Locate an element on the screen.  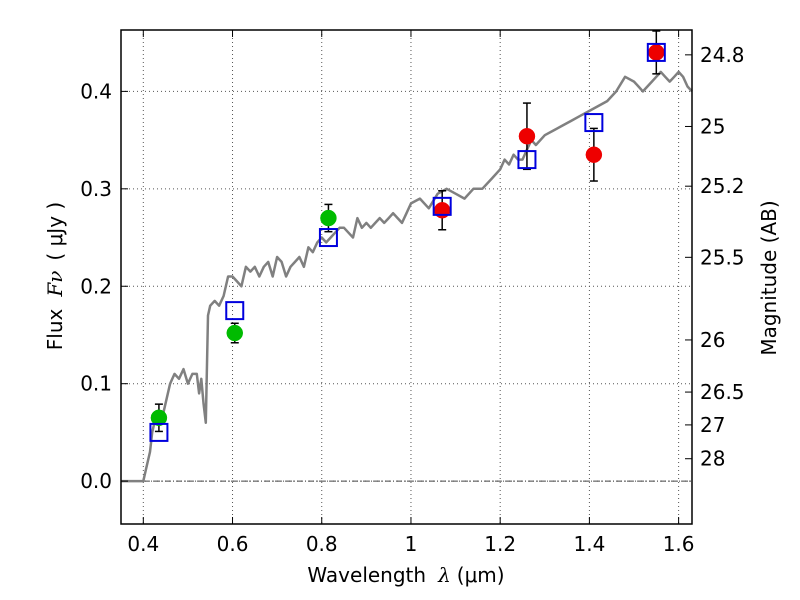
mag-tick-label: 28 is located at coordinates (712, 459).